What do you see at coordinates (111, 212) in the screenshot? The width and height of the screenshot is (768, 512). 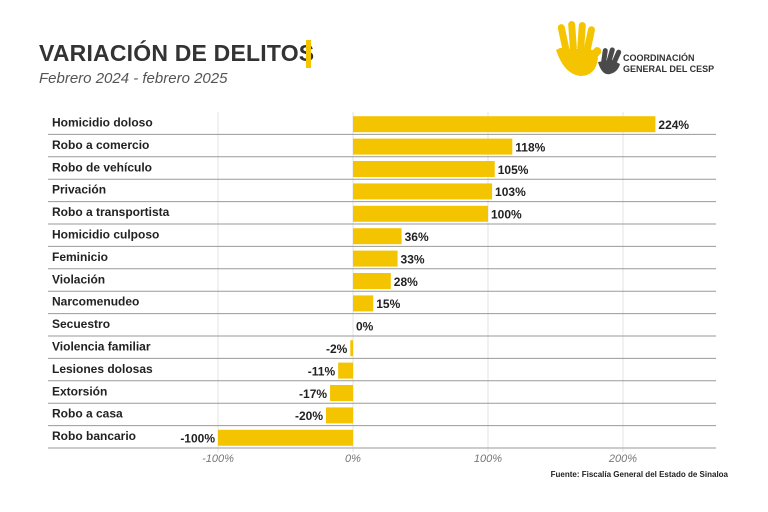 I see `category-label: Robo a transportista` at bounding box center [111, 212].